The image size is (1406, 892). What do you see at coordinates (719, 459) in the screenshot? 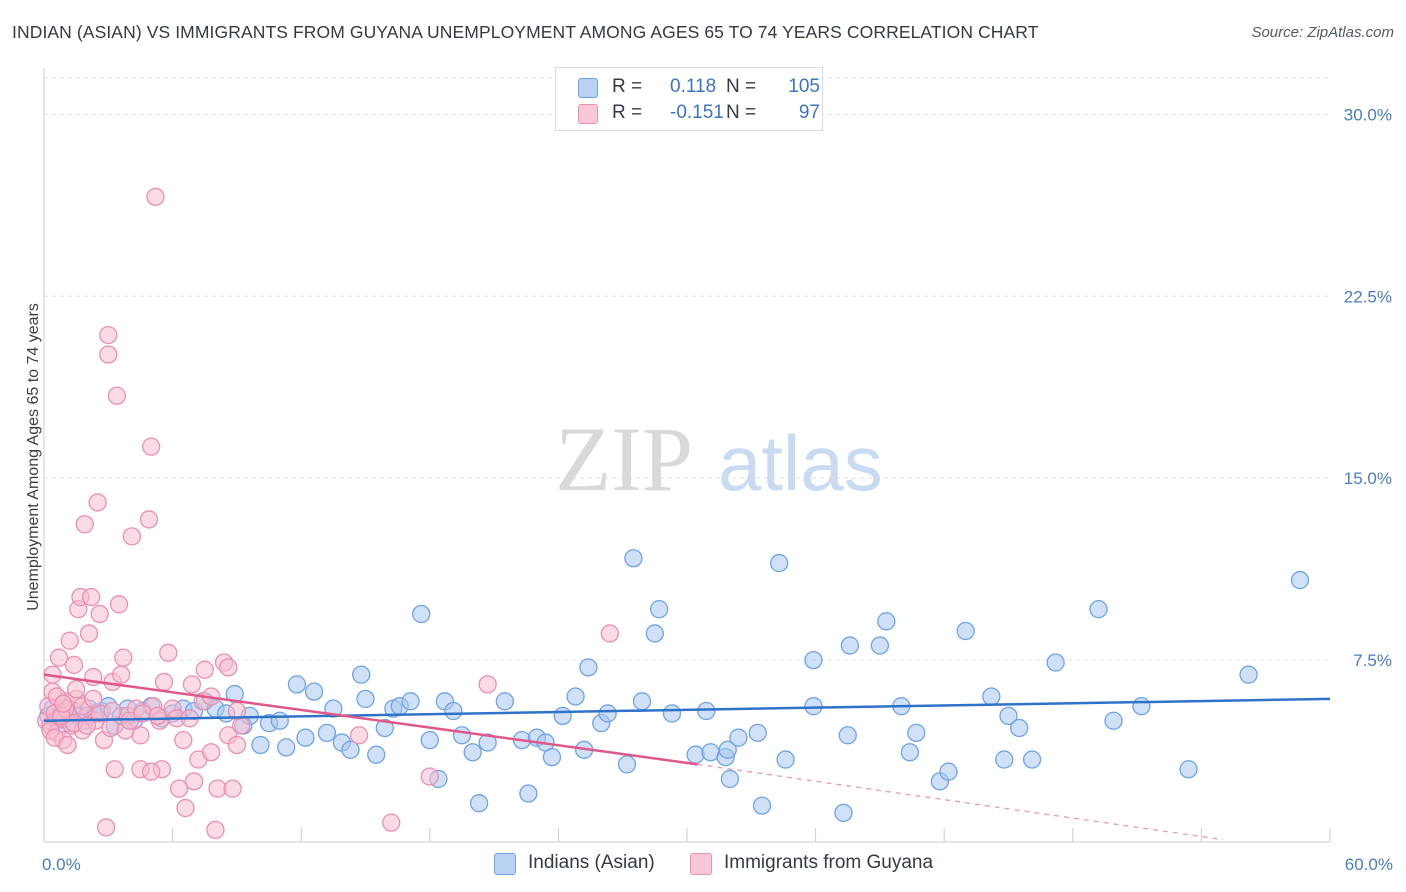
I see `watermark: ZIP atlas` at bounding box center [719, 459].